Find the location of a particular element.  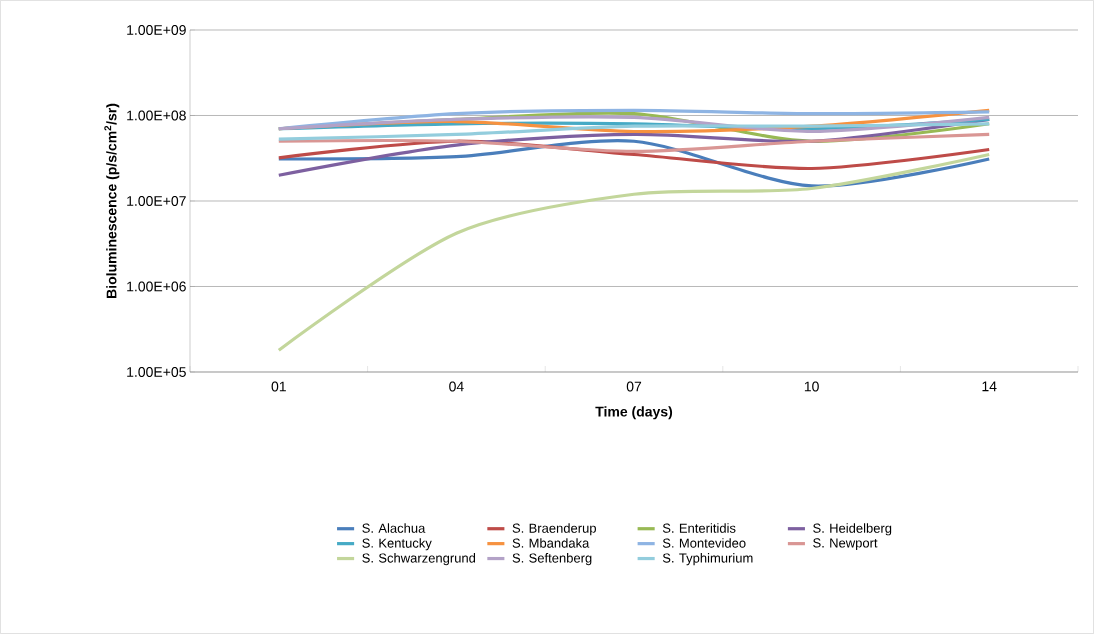

x-tick-label: 14 is located at coordinates (989, 386).